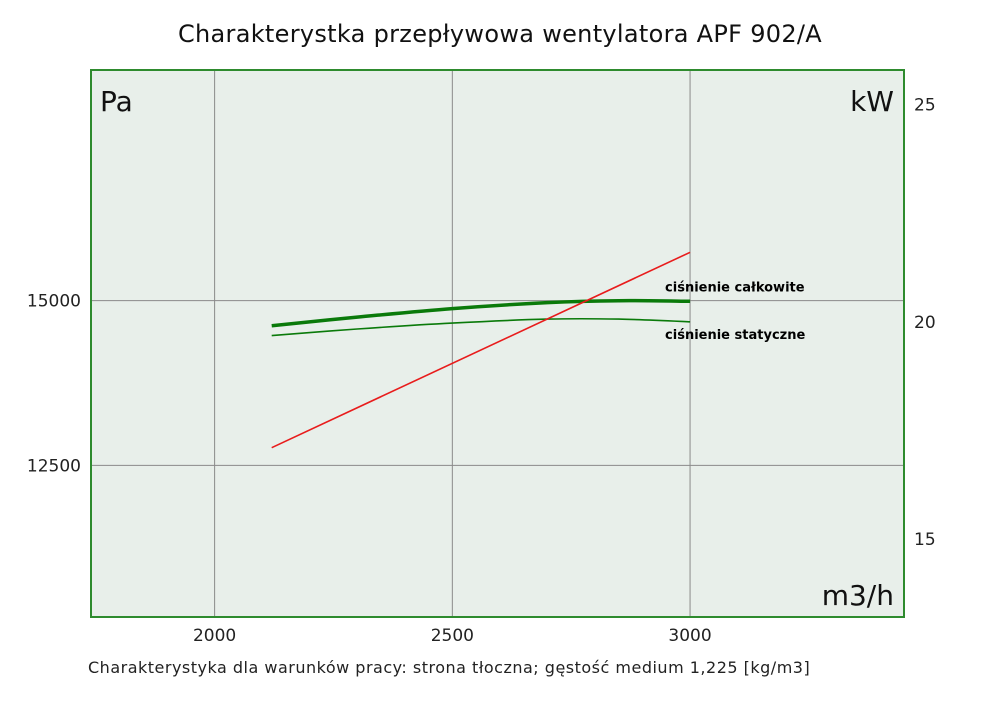 The height and width of the screenshot is (706, 1000). I want to click on x-tick-label-2: 3000, so click(689, 636).